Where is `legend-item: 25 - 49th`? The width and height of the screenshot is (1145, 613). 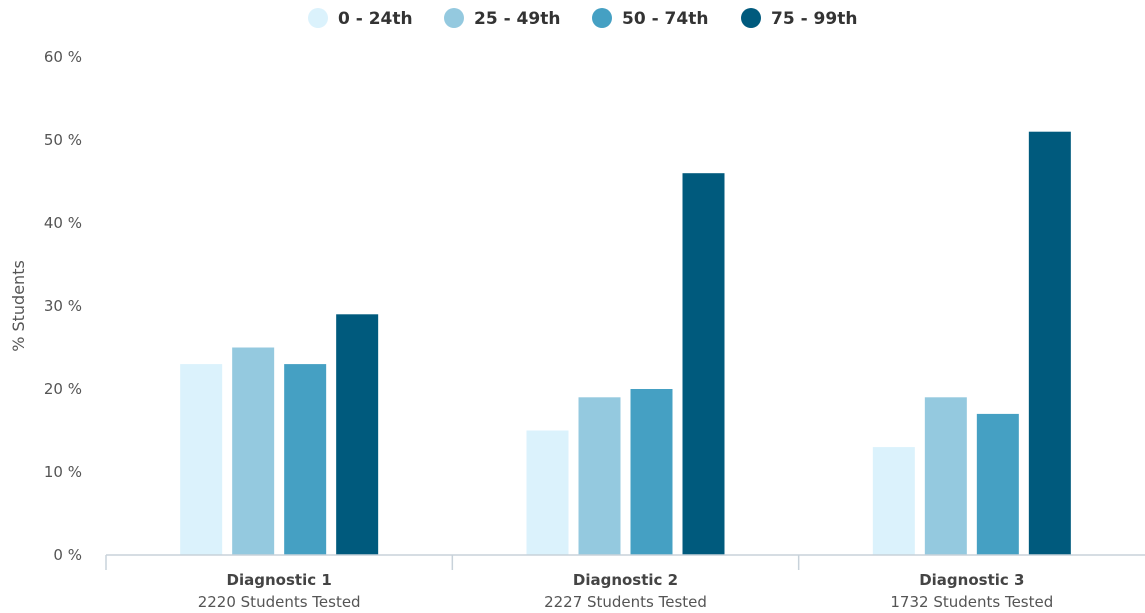
legend-item: 25 - 49th is located at coordinates (502, 18).